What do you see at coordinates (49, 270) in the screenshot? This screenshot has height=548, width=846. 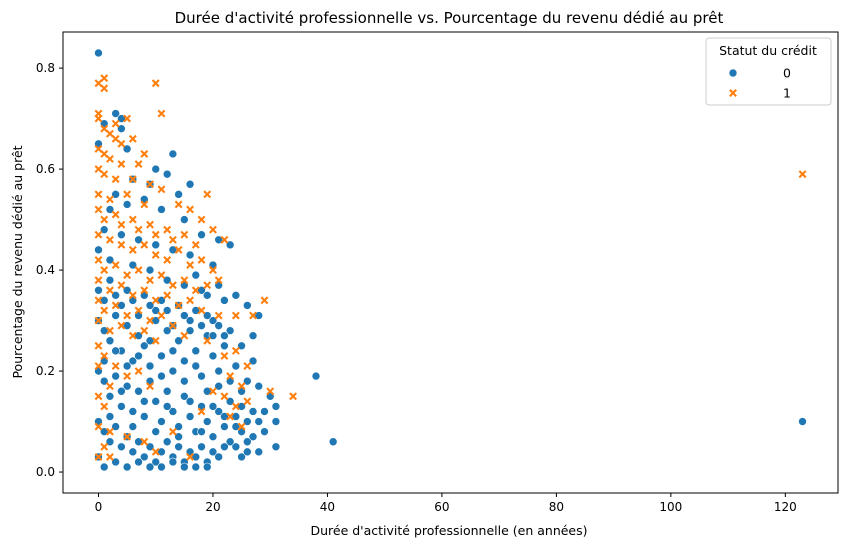 I see `y-axis: 0.0 0.2 0.4 0.6 0.8` at bounding box center [49, 270].